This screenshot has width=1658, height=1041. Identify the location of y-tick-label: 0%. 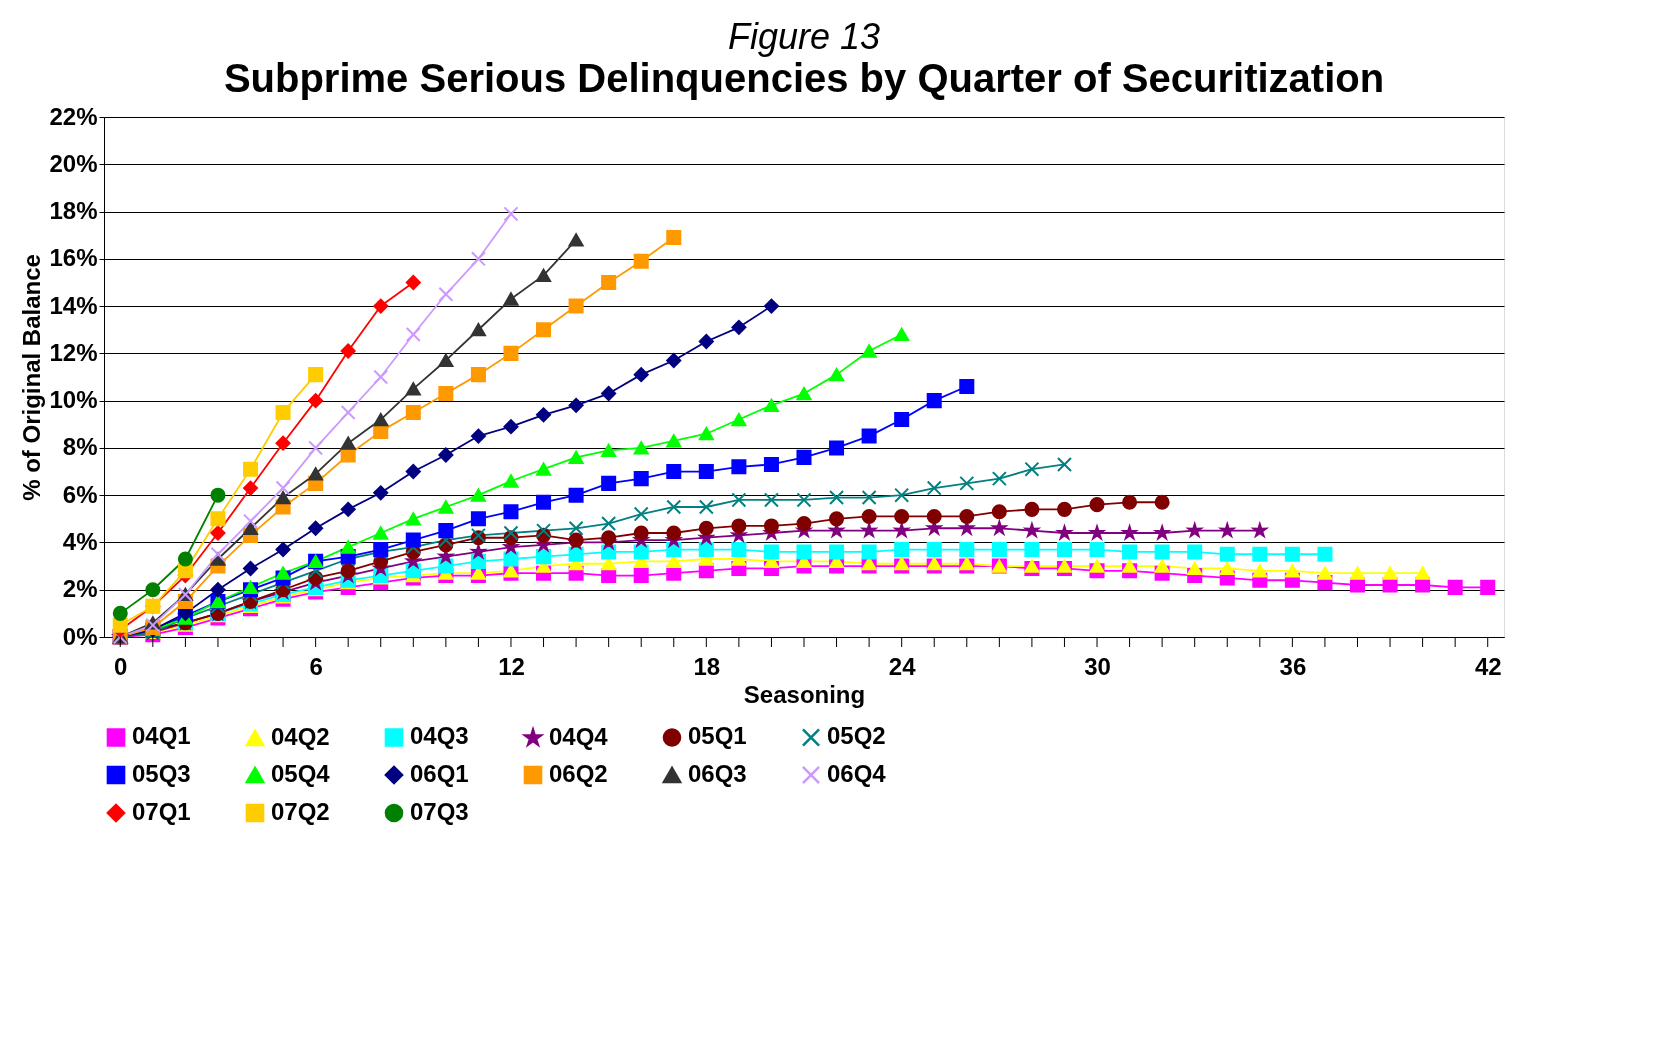
(80, 636).